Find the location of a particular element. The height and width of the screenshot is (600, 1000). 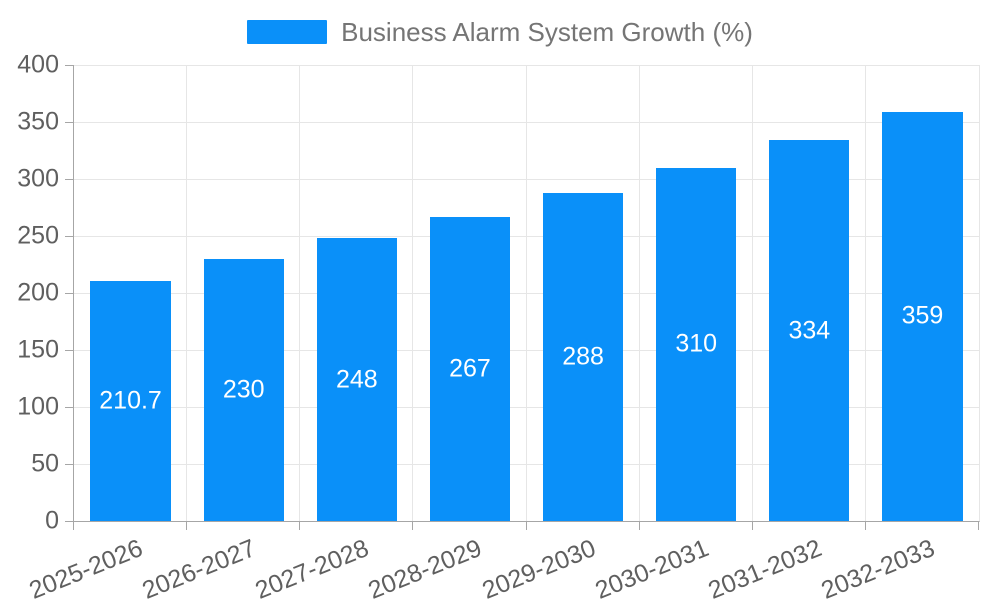

y-axis-label: 300 is located at coordinates (38, 178).